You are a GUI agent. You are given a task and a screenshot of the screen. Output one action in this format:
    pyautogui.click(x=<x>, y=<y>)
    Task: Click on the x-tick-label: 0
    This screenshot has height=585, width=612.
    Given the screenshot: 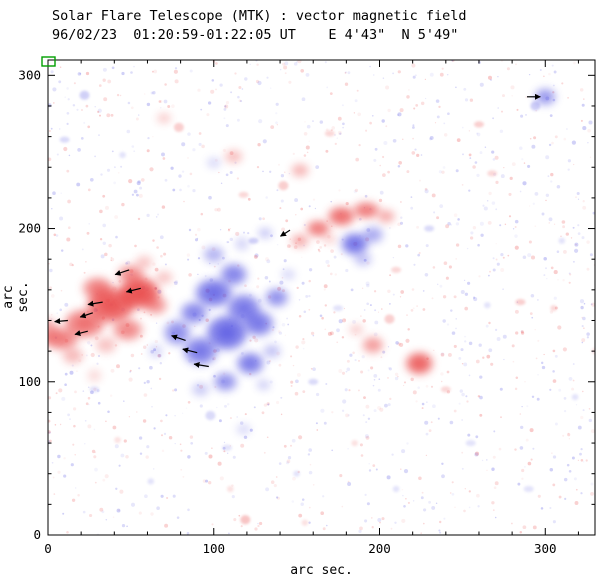 What is the action you would take?
    pyautogui.click(x=48, y=548)
    